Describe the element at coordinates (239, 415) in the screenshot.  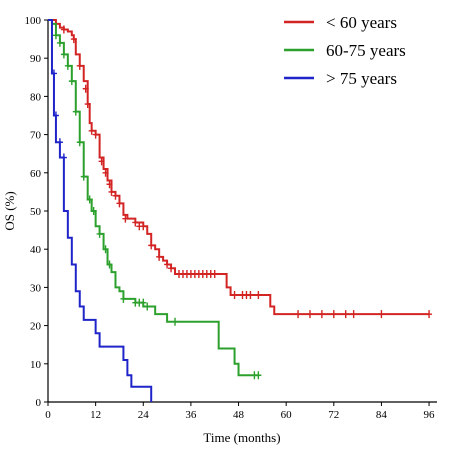
I see `x-tick-label: 48` at that location.